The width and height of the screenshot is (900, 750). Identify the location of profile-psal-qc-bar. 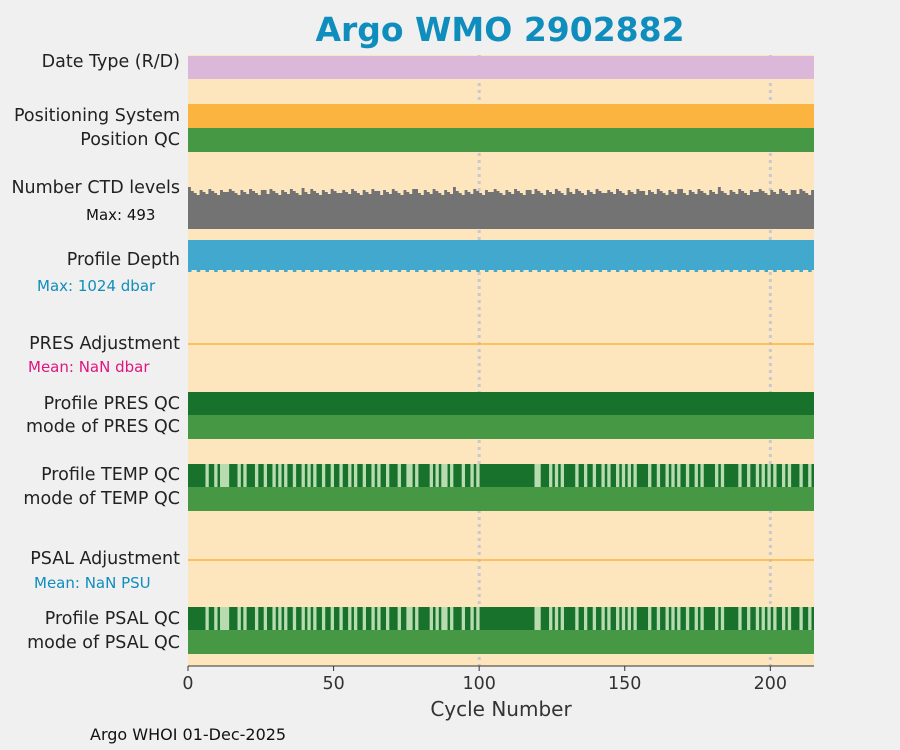
(501, 618).